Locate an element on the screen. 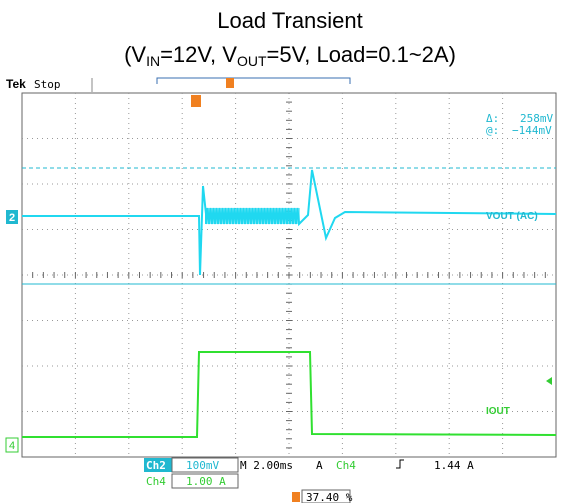 The image size is (577, 503). ch4-scale-box is located at coordinates (205, 481).